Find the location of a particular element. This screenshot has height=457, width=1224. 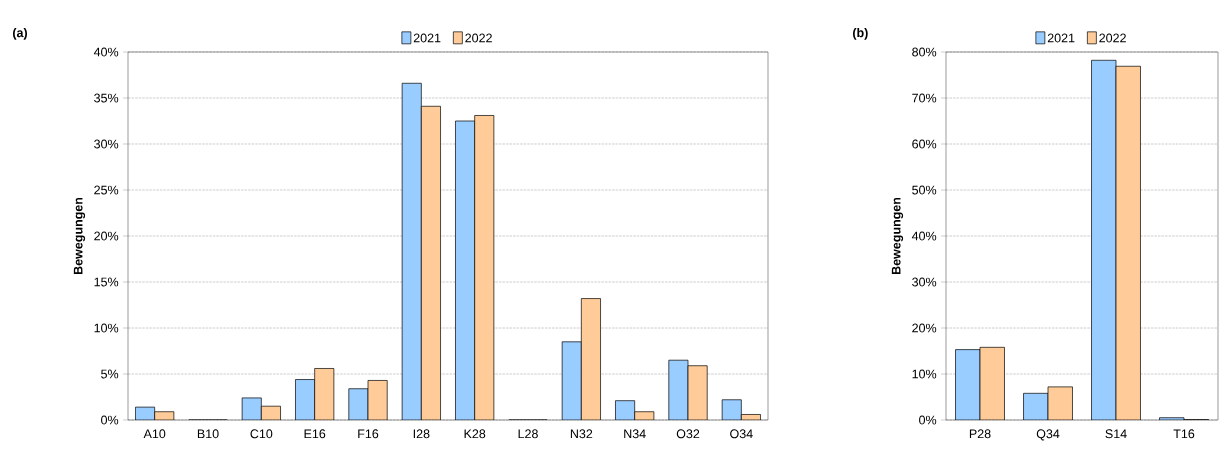

x-tick-label: K28 is located at coordinates (475, 434).